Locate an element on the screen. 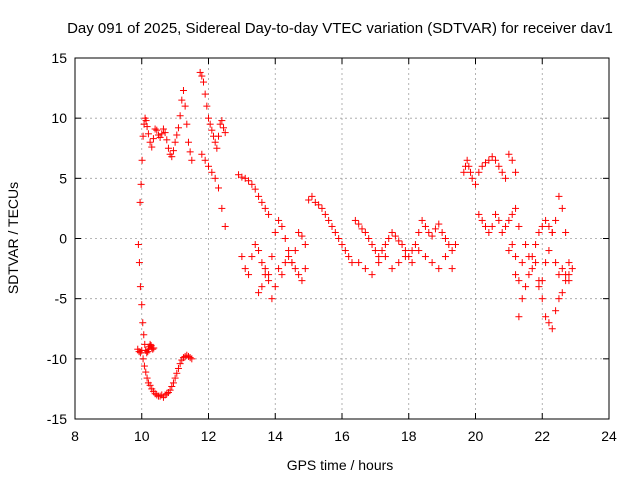  x-tick-label: 10 is located at coordinates (142, 436).